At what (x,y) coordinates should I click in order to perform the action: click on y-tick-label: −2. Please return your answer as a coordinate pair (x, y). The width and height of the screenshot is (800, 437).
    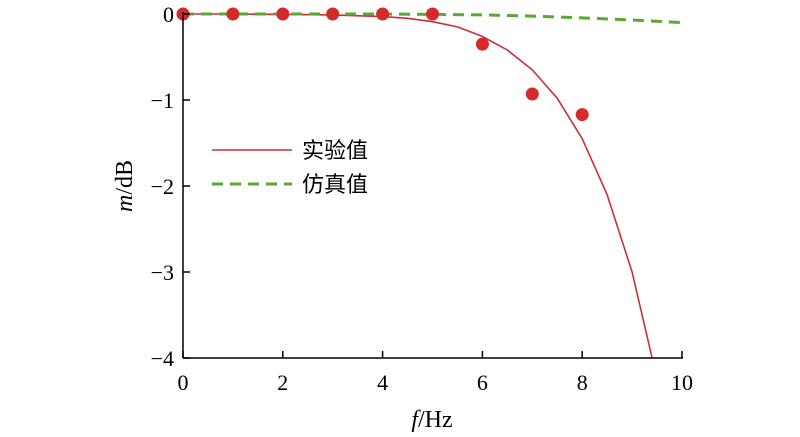
    Looking at the image, I should click on (162, 186).